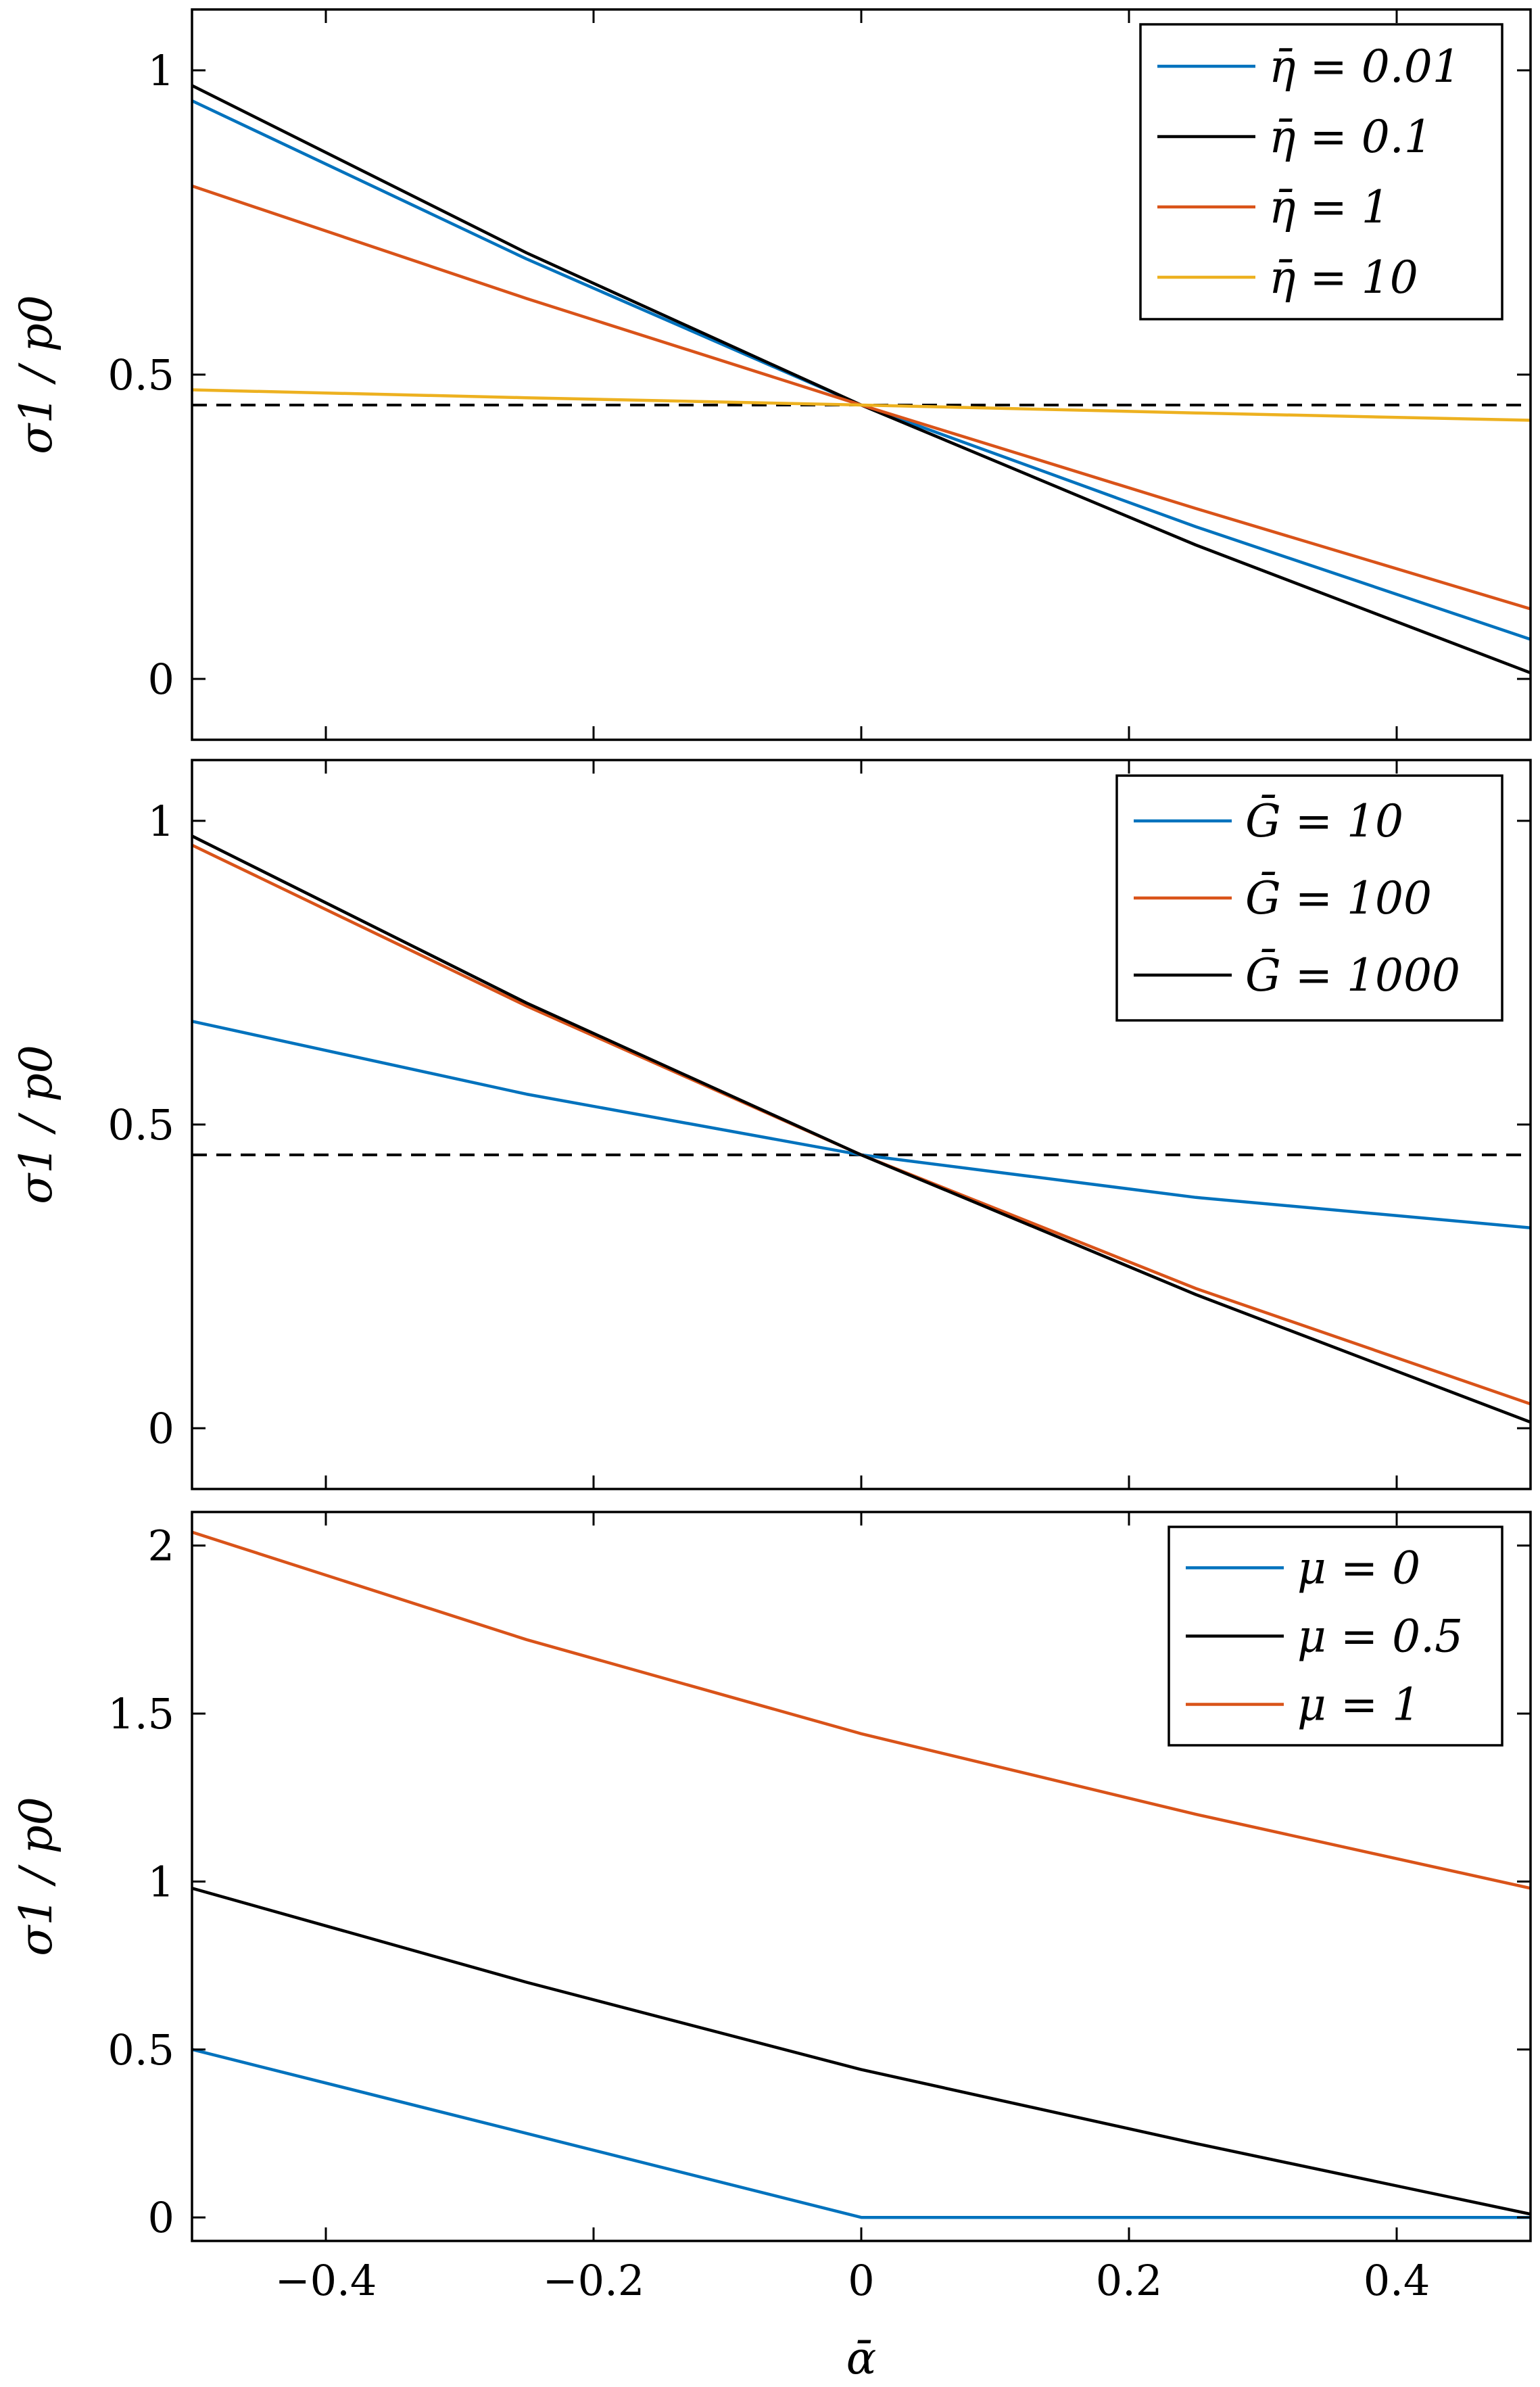 This screenshot has width=1540, height=2387. What do you see at coordinates (1343, 278) in the screenshot?
I see `legend-label: η̄ = 10` at bounding box center [1343, 278].